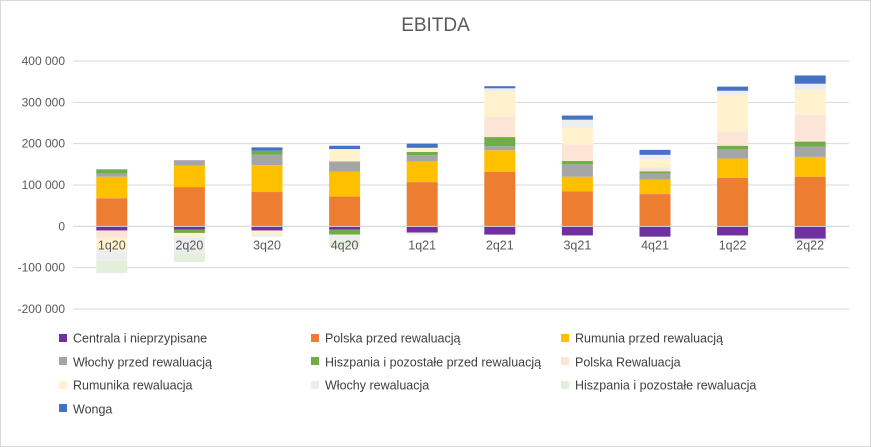 This screenshot has height=447, width=871. I want to click on legend-label: Włochy przed rewaluacją, so click(142, 362).